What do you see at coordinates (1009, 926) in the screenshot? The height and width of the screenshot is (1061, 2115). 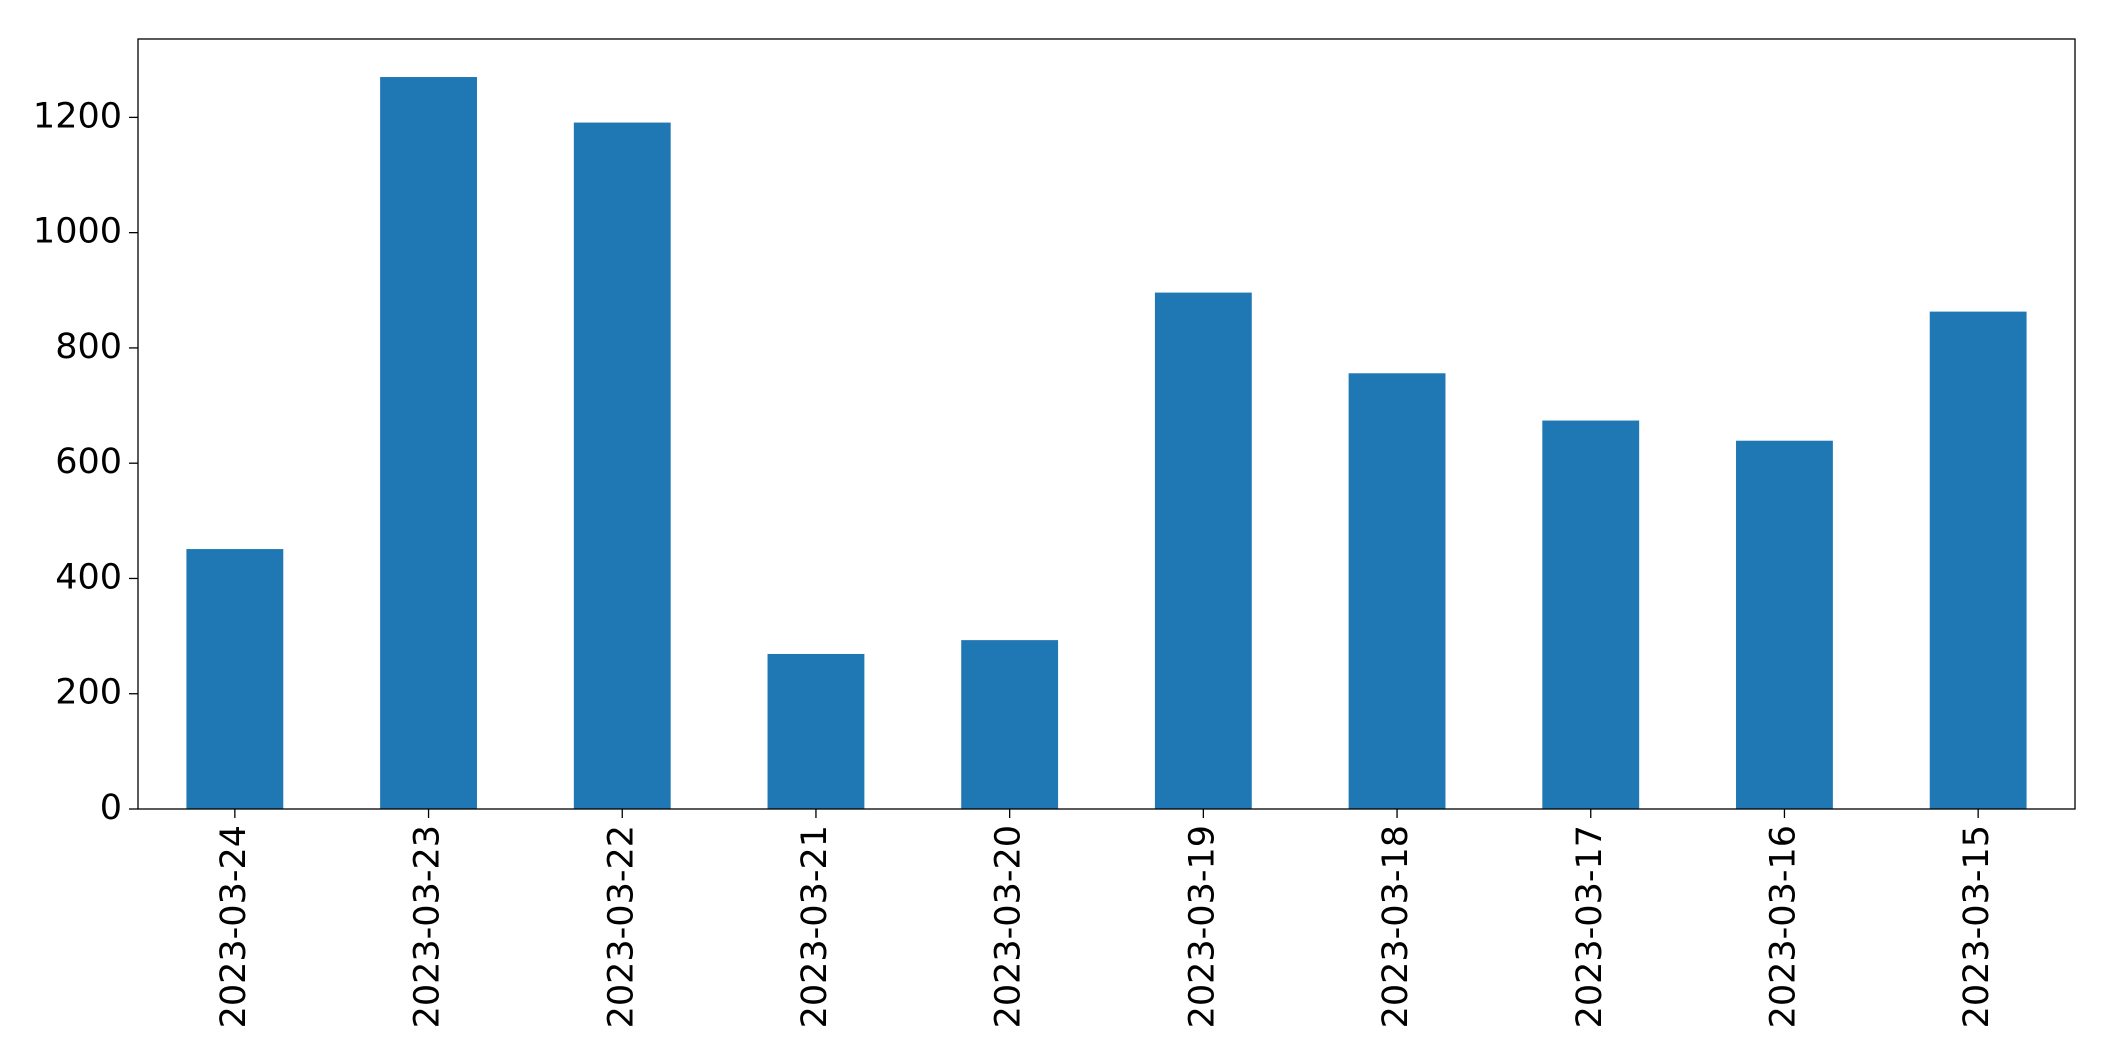 I see `x-tick-label: 2023-03-20` at bounding box center [1009, 926].